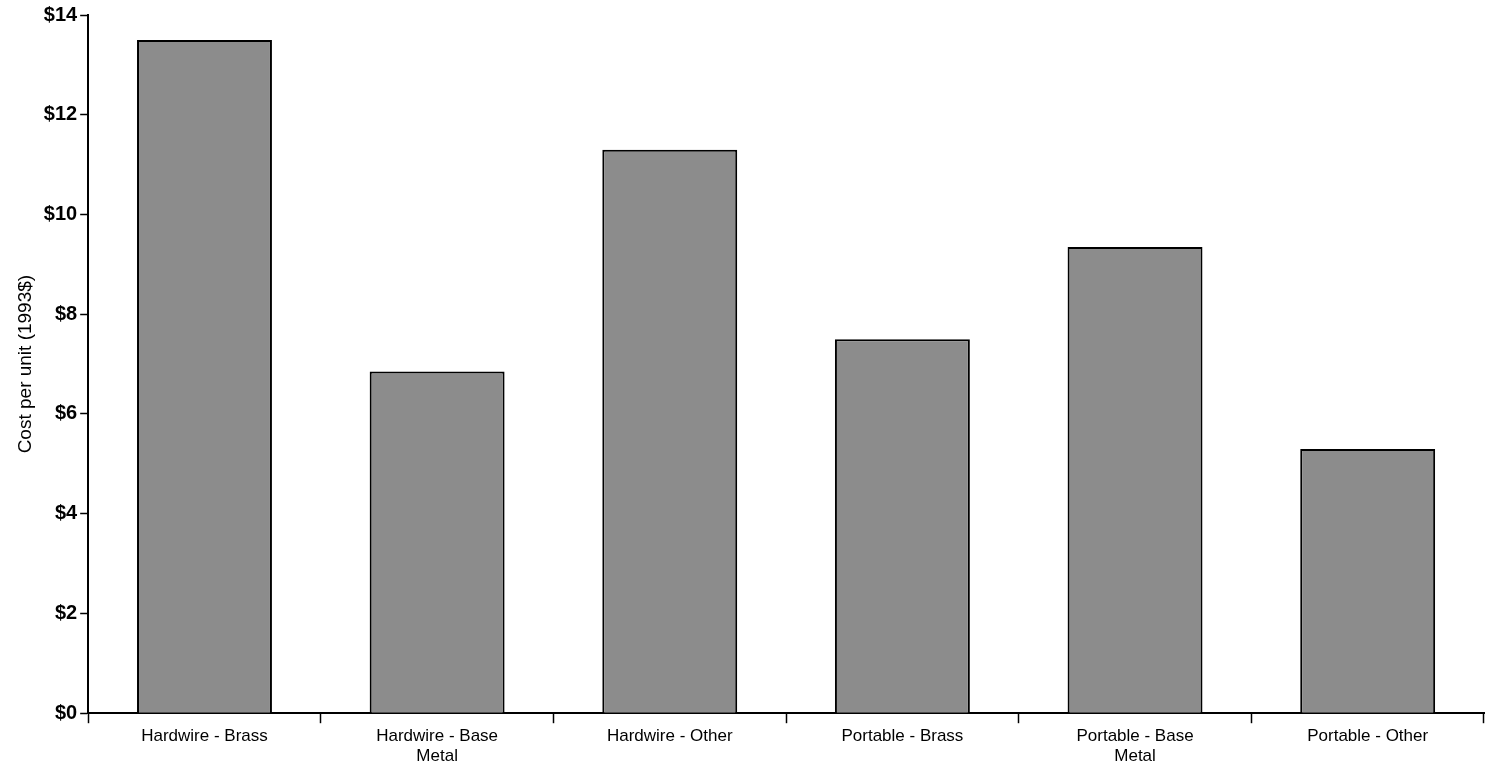 The width and height of the screenshot is (1492, 778). What do you see at coordinates (437, 746) in the screenshot?
I see `x-tick-label: Hardwire - Base Metal` at bounding box center [437, 746].